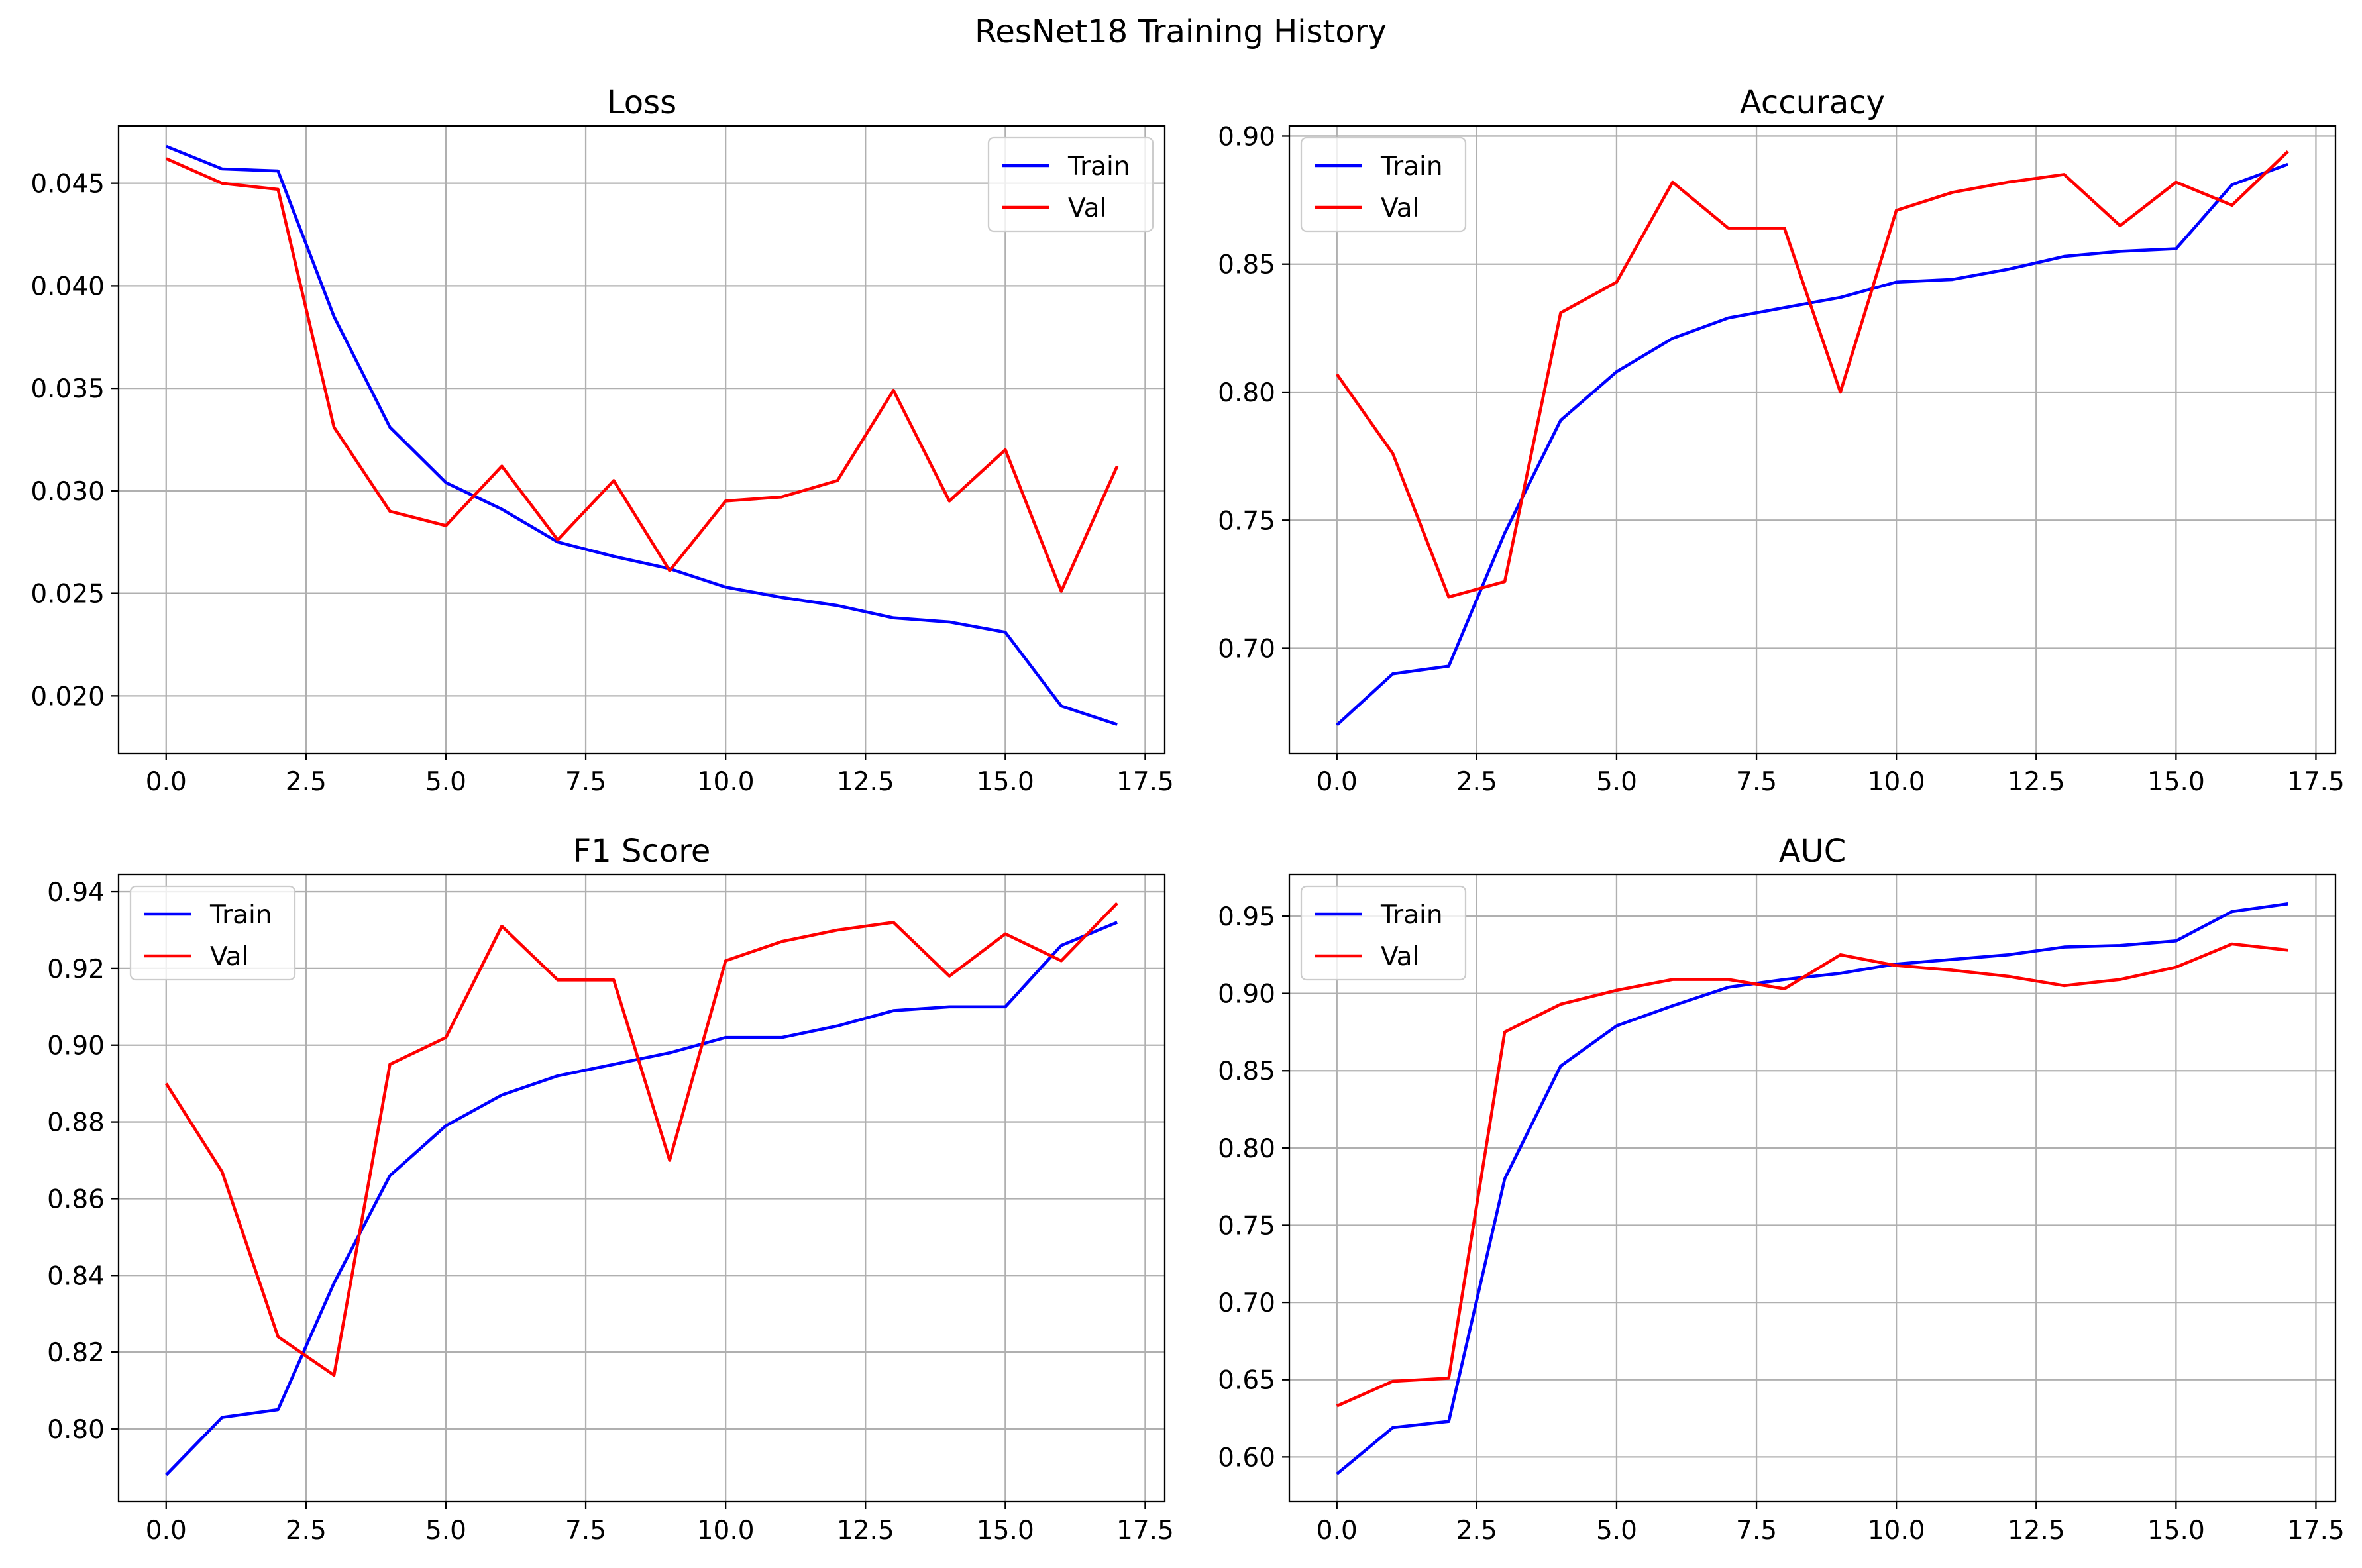  Describe the element at coordinates (1812, 103) in the screenshot. I see `subplot-title: Accuracy` at that location.